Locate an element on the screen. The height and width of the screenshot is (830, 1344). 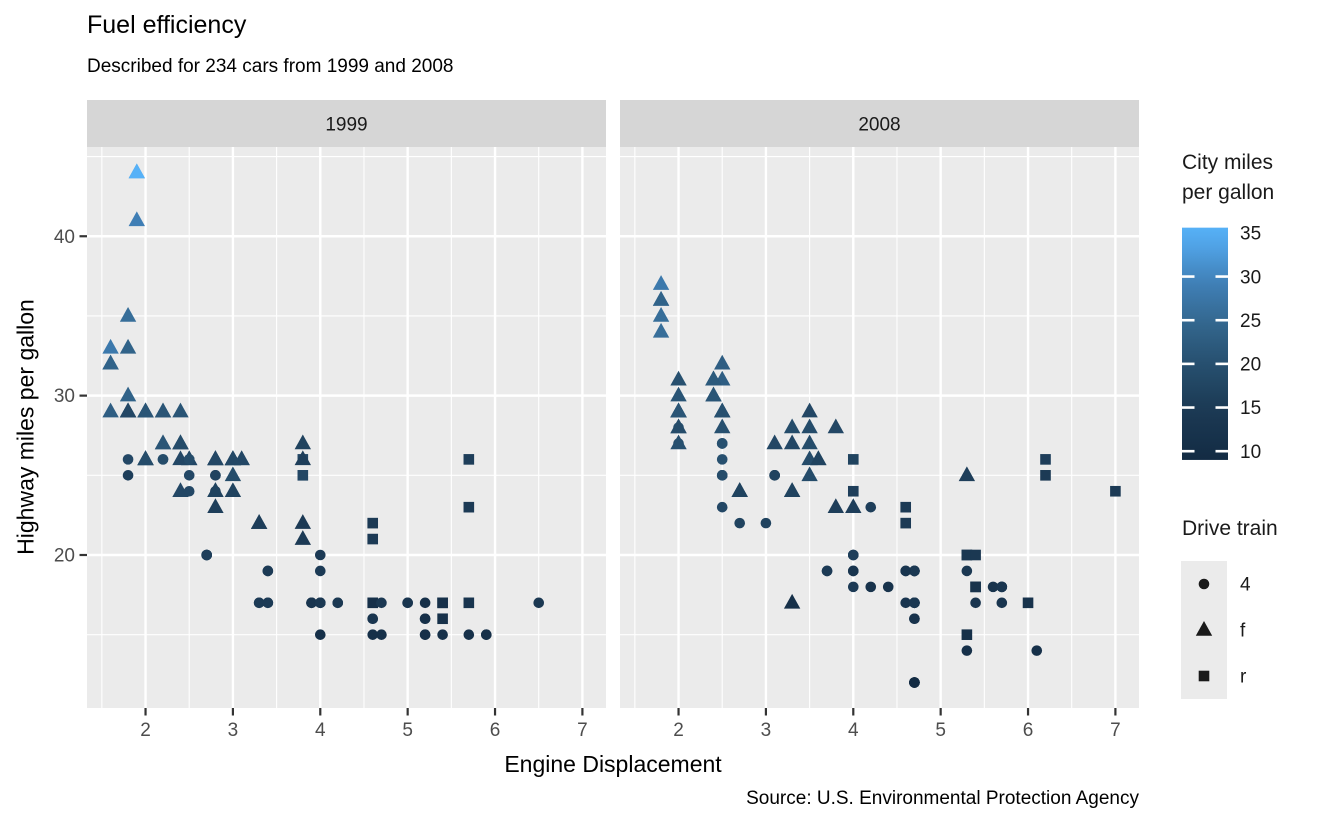
y-axis-title: Highway miles per gallon is located at coordinates (25, 427).